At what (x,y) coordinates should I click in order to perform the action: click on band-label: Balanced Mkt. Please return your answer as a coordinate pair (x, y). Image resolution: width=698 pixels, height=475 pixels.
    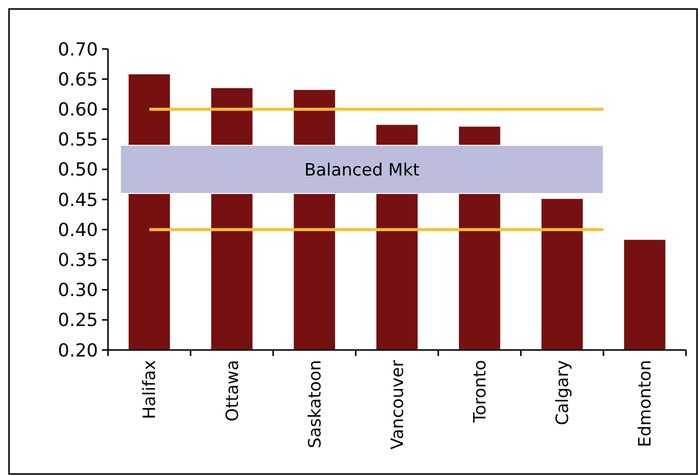
    Looking at the image, I should click on (362, 170).